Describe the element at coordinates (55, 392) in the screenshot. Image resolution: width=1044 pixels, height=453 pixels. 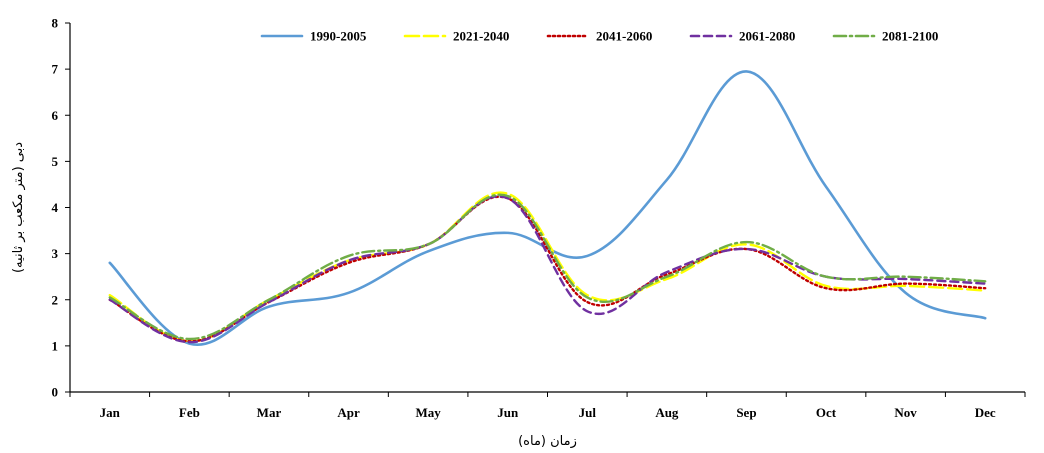
I see `y-tick-label: 0` at that location.